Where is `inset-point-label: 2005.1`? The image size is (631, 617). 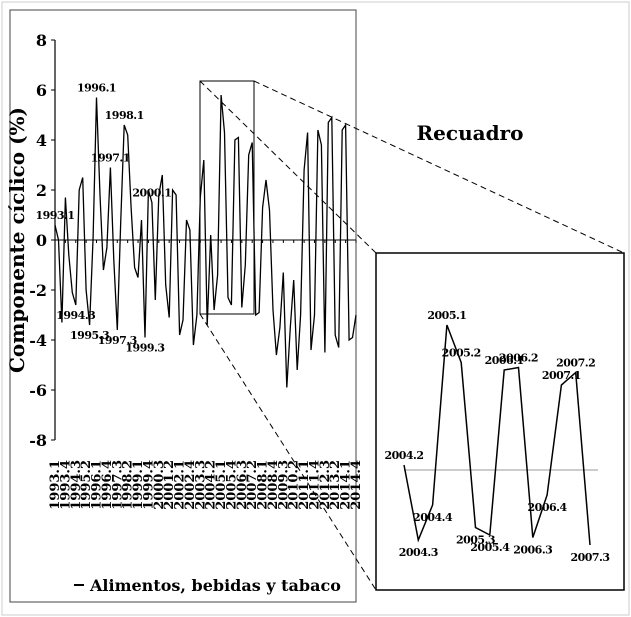
inset-point-label: 2005.1 is located at coordinates (446, 315).